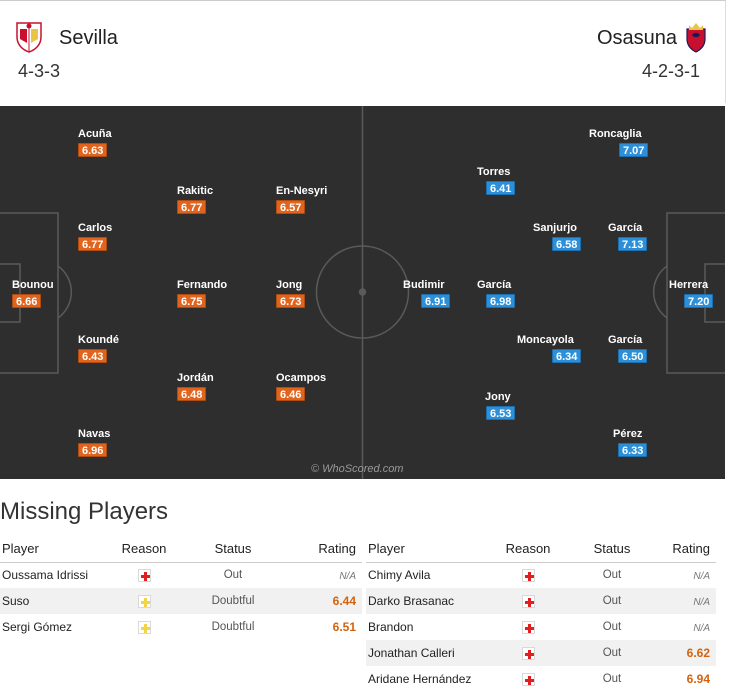 The height and width of the screenshot is (692, 730). I want to click on header-reason: Reason, so click(528, 549).